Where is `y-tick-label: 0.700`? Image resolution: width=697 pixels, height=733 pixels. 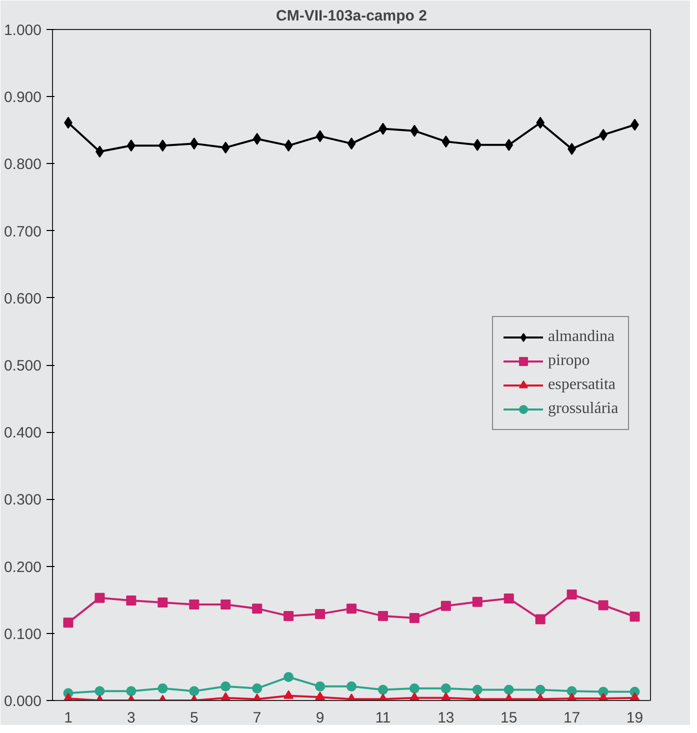
y-tick-label: 0.700 is located at coordinates (23, 231).